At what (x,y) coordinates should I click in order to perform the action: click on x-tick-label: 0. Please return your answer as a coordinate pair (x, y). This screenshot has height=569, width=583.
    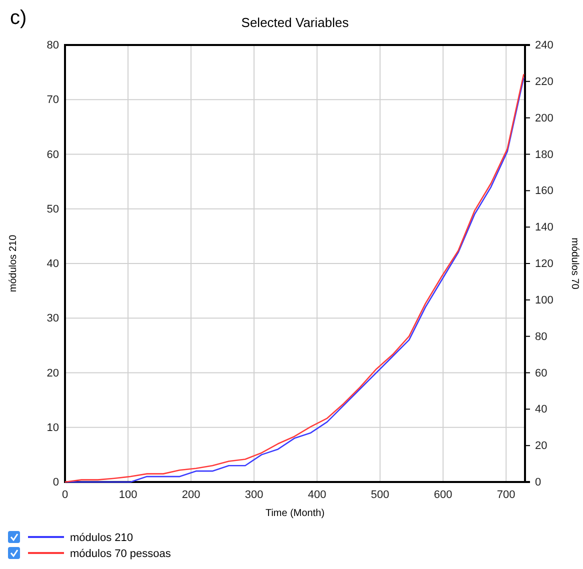
    Looking at the image, I should click on (65, 494).